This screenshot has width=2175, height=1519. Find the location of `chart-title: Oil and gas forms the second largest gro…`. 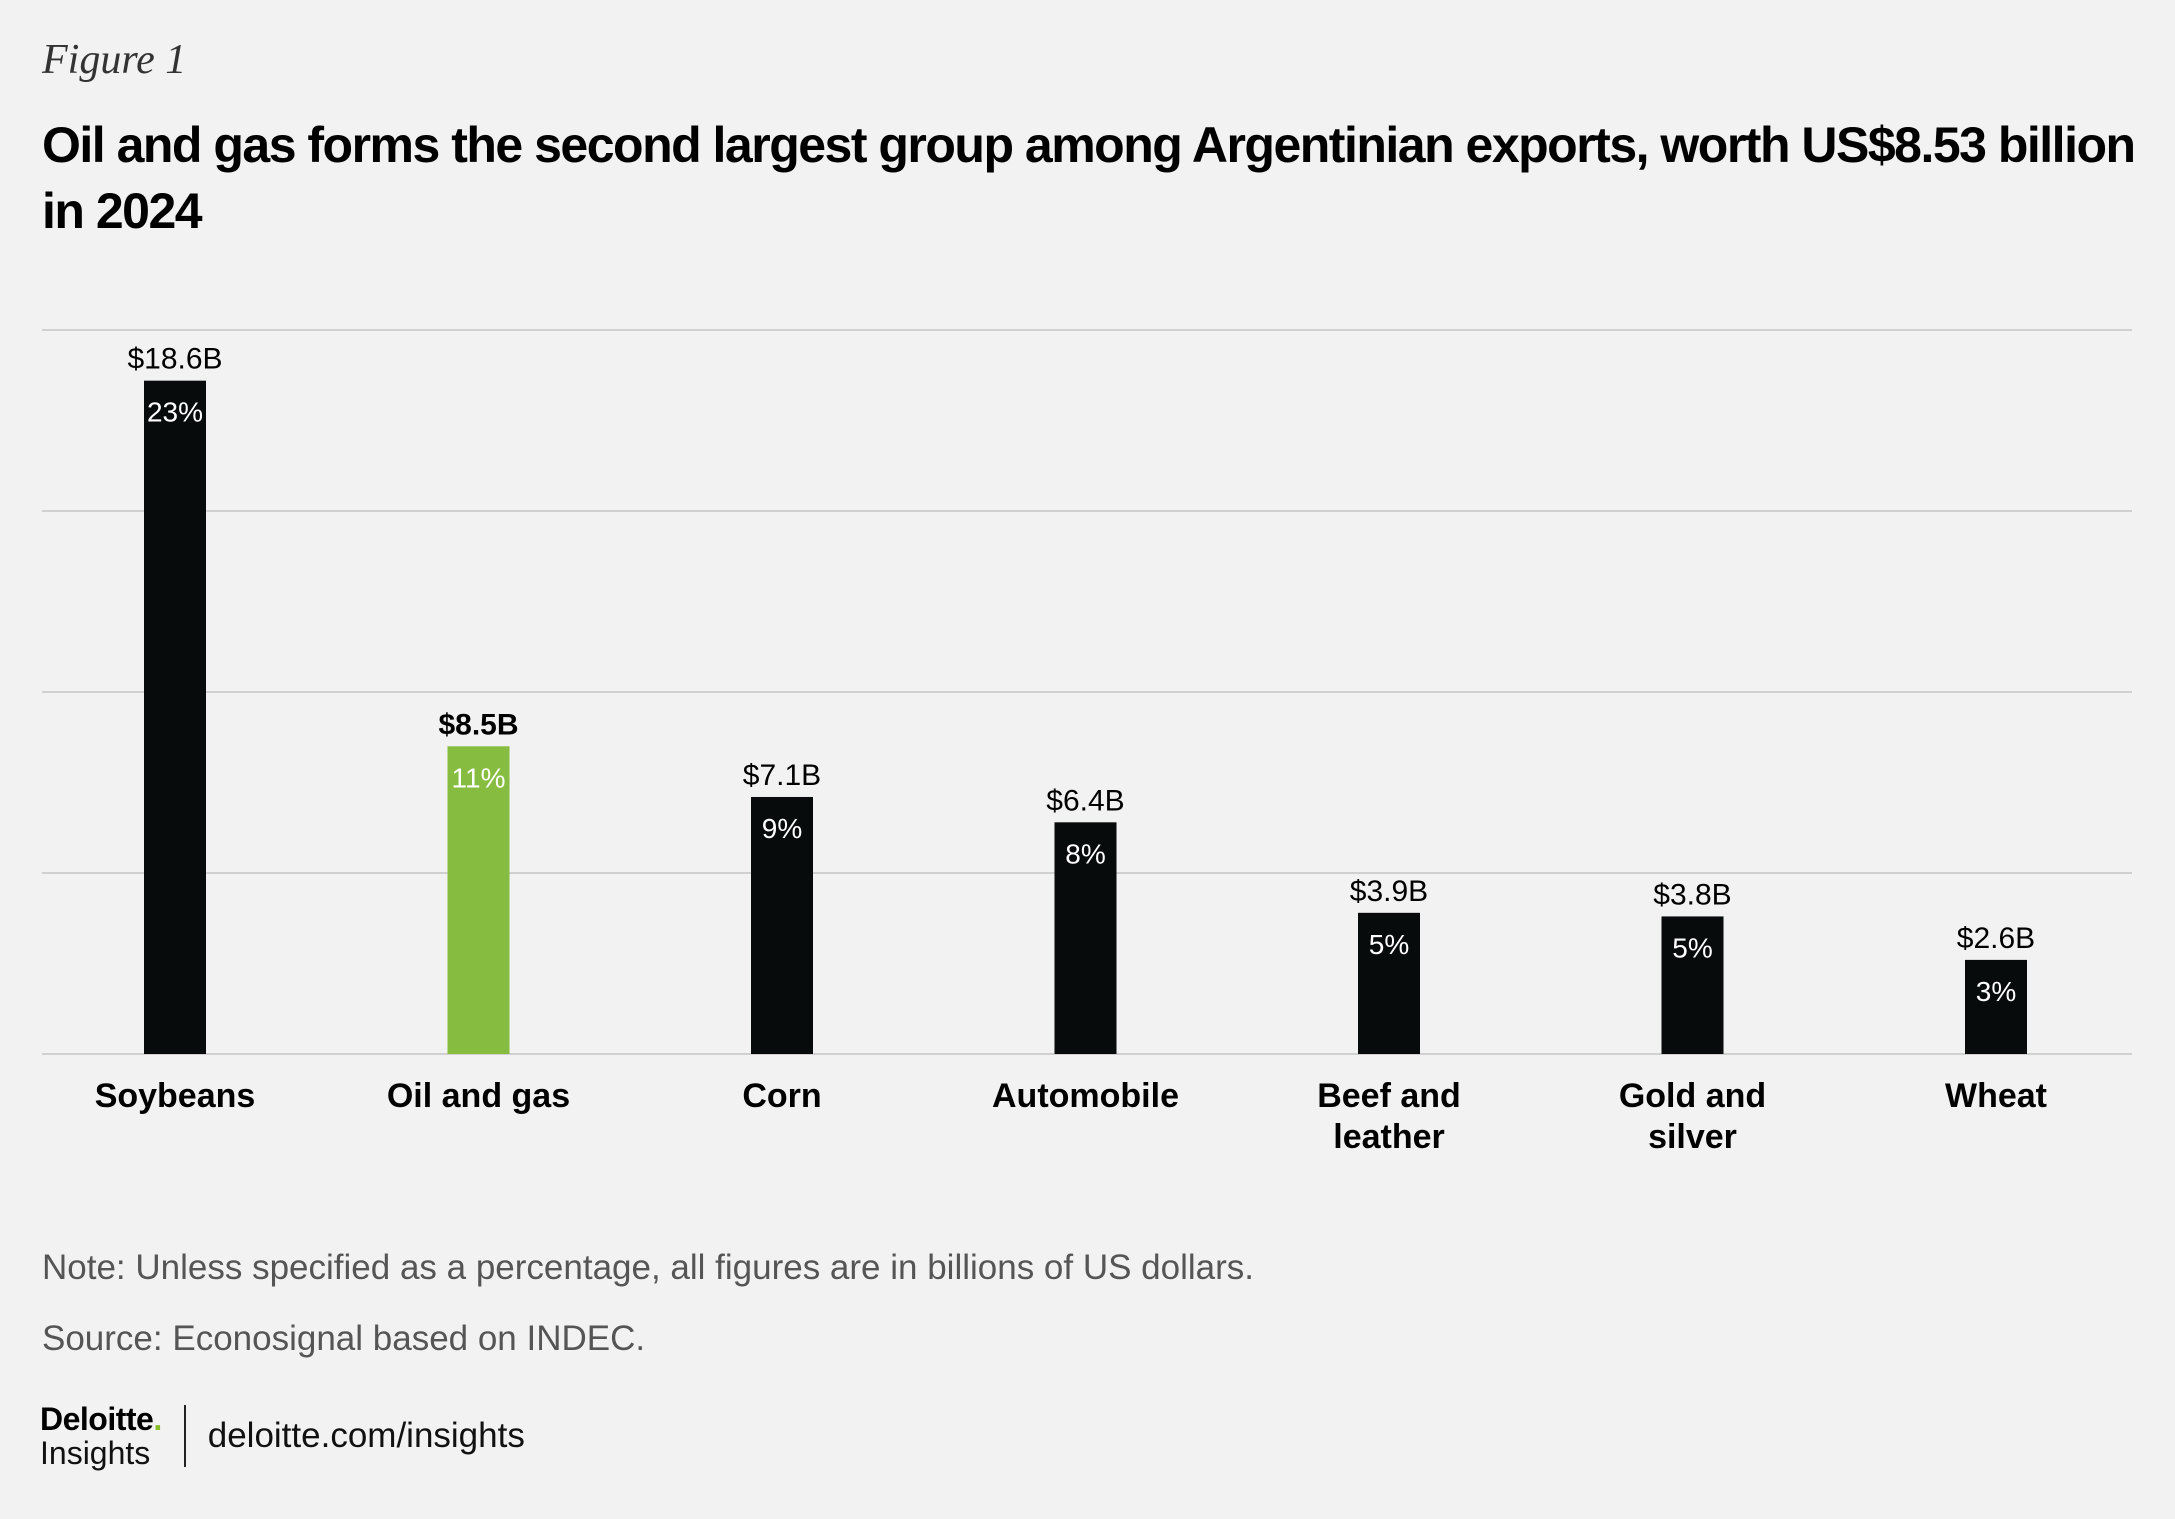

chart-title: Oil and gas forms the second largest gro… is located at coordinates (1089, 178).